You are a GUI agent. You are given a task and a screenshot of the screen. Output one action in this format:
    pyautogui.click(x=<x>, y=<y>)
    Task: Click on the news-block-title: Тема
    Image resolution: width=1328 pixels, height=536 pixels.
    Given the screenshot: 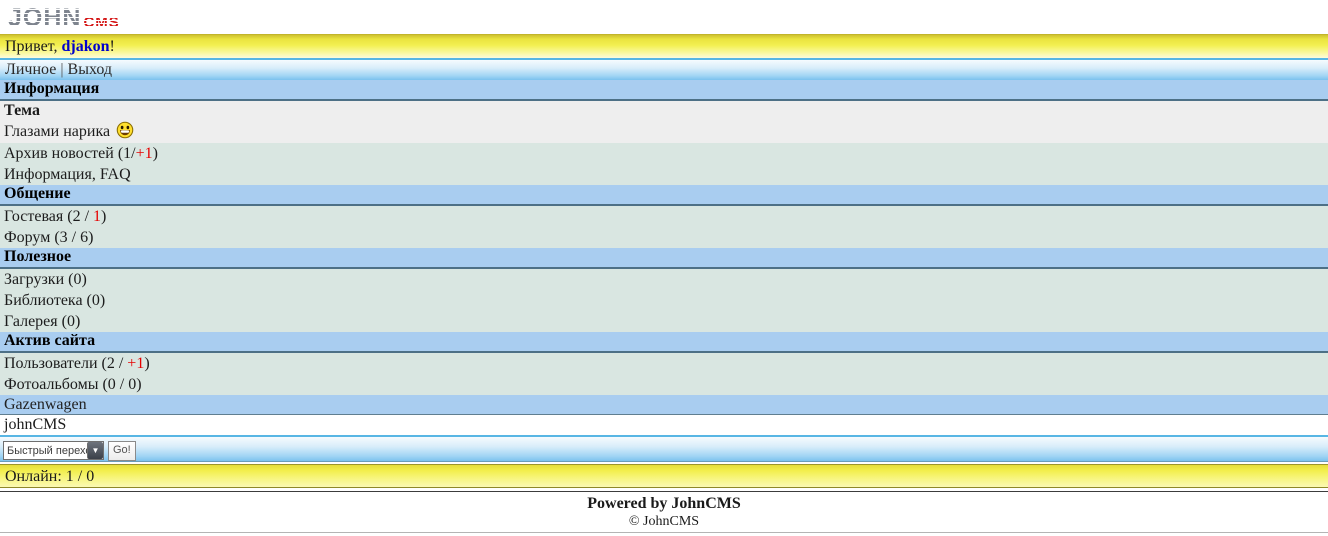 What is the action you would take?
    pyautogui.click(x=664, y=111)
    